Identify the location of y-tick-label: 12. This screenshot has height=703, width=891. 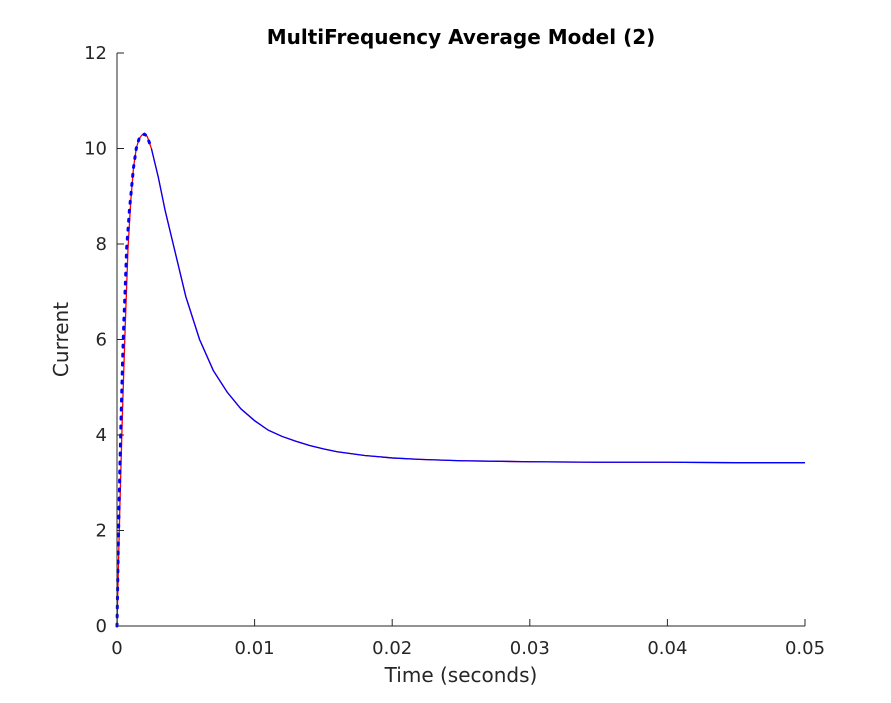
(95, 53).